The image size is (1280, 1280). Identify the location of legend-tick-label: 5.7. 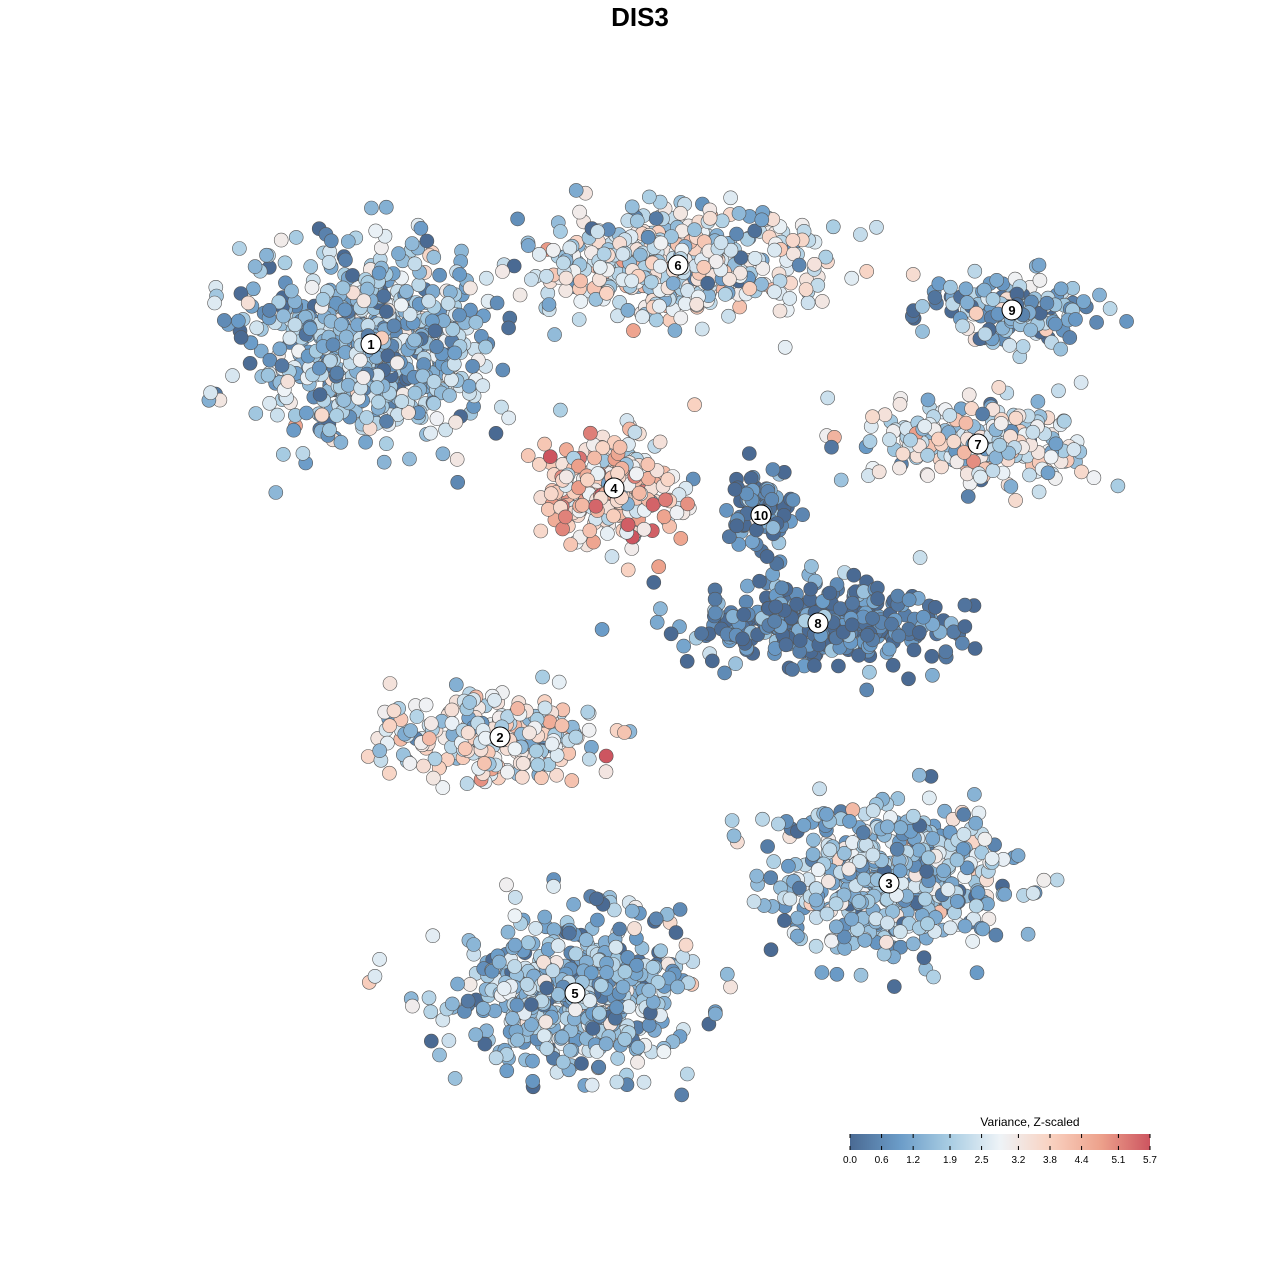
(1150, 1160).